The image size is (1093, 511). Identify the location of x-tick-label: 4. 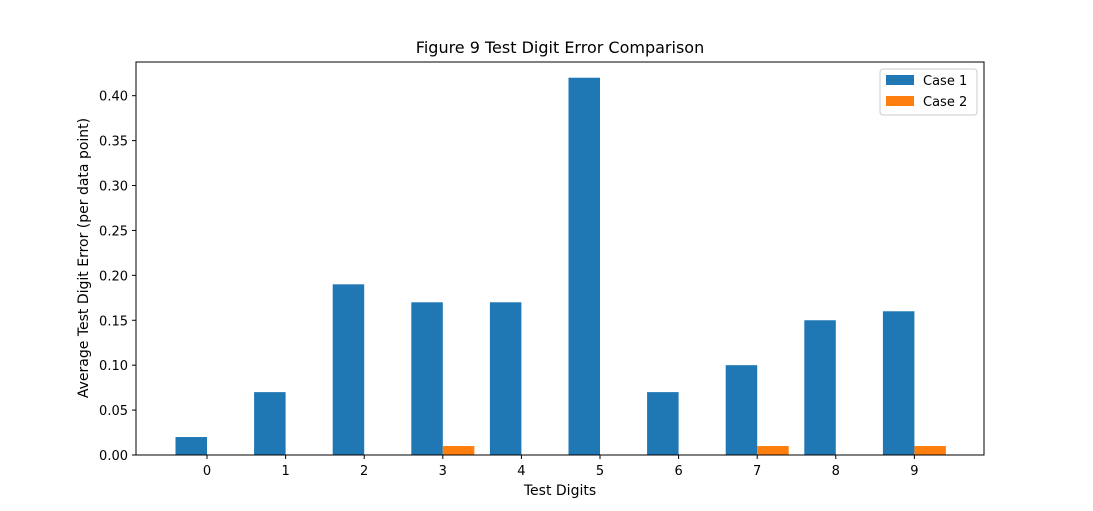
(521, 471).